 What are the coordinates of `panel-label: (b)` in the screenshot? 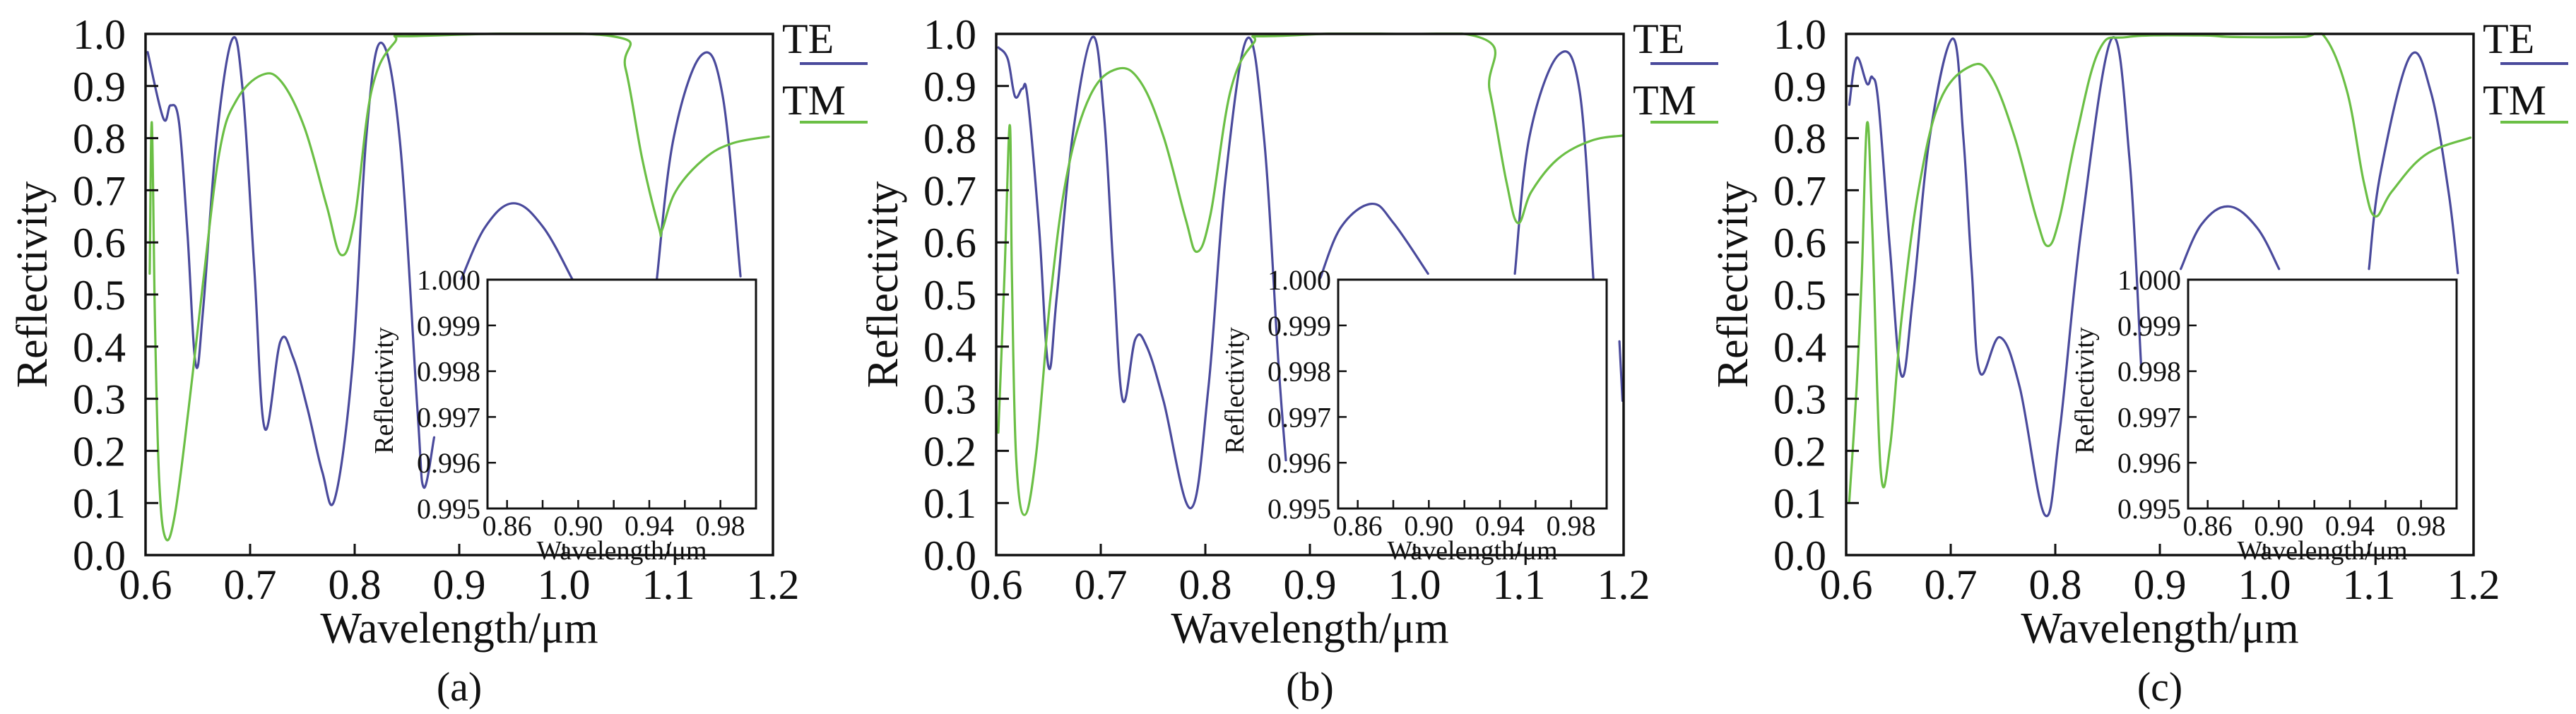 It's located at (1310, 687).